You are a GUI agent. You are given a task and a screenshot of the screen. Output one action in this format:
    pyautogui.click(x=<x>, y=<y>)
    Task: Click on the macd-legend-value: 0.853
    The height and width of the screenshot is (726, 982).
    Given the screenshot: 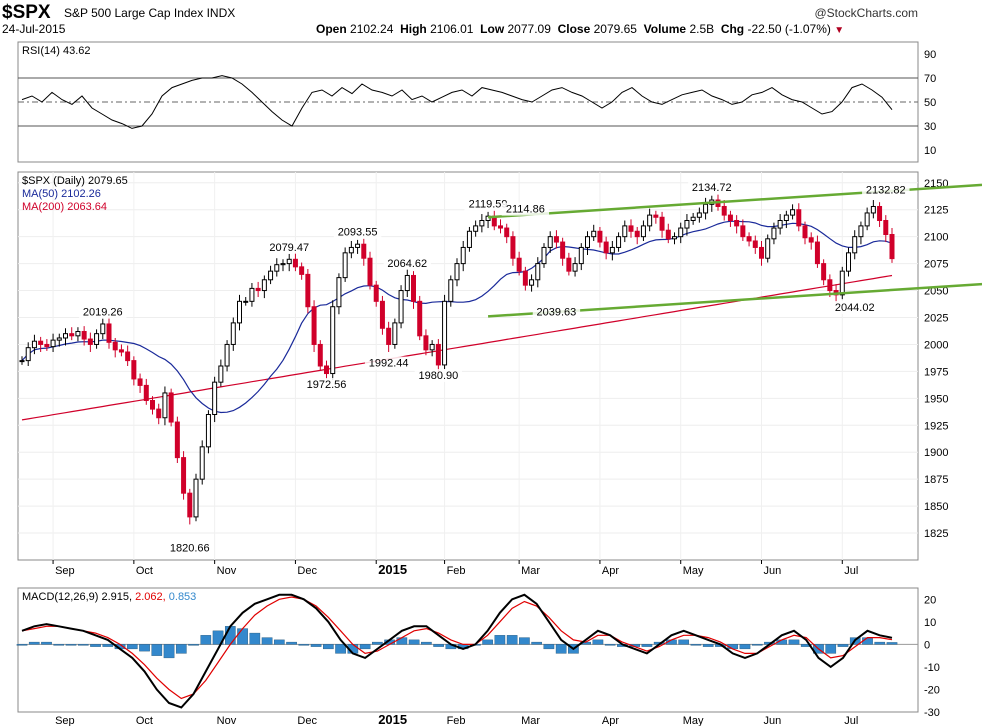 What is the action you would take?
    pyautogui.click(x=183, y=597)
    